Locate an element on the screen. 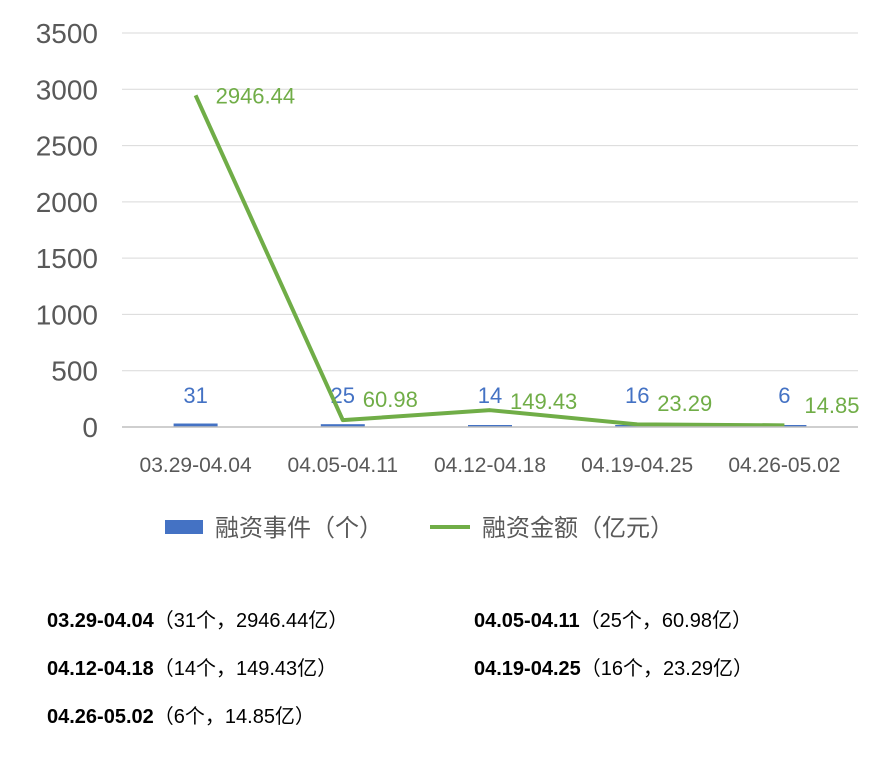 The width and height of the screenshot is (880, 765). note-item: 04.26-05.02（6个，14.85亿） is located at coordinates (181, 714).